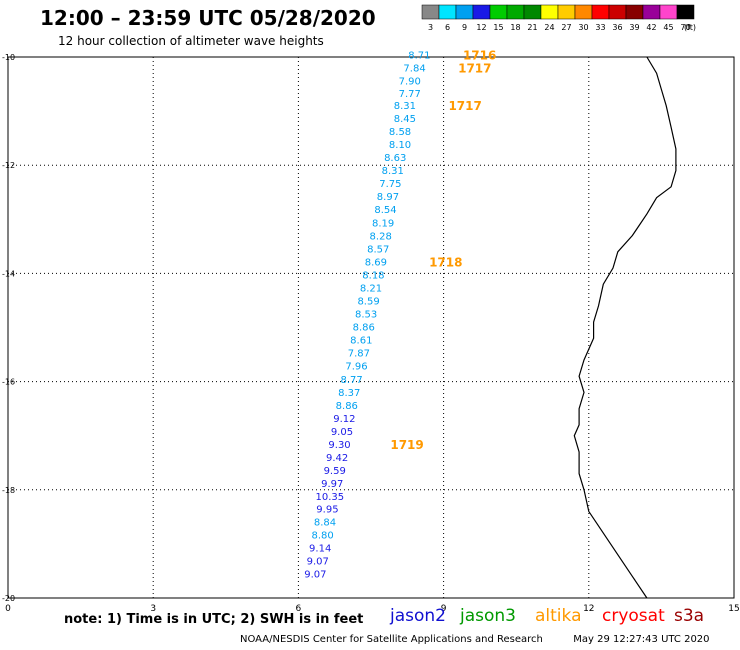 The height and width of the screenshot is (650, 740). Describe the element at coordinates (8, 609) in the screenshot. I see `x-tick-label: 0` at that location.